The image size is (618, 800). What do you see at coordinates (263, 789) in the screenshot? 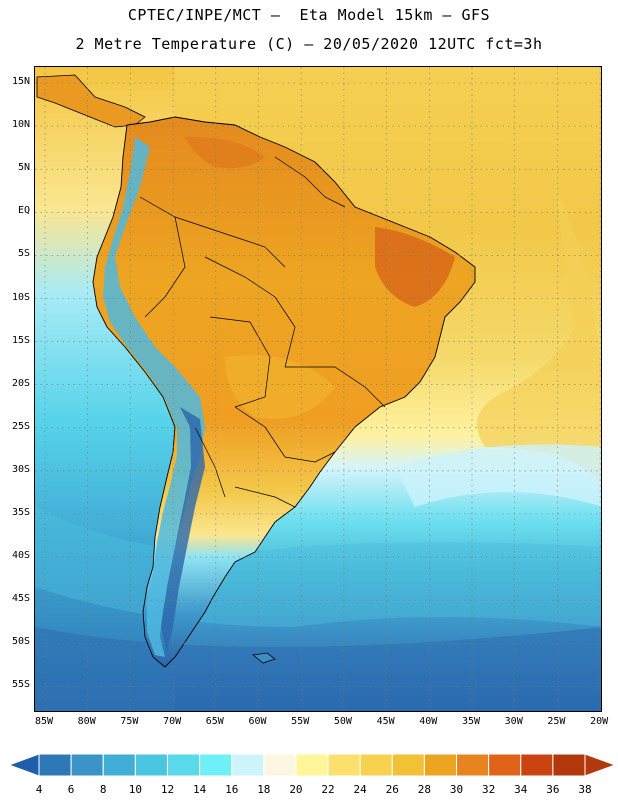
I see `colorbar-tick-label: 18` at bounding box center [263, 789].